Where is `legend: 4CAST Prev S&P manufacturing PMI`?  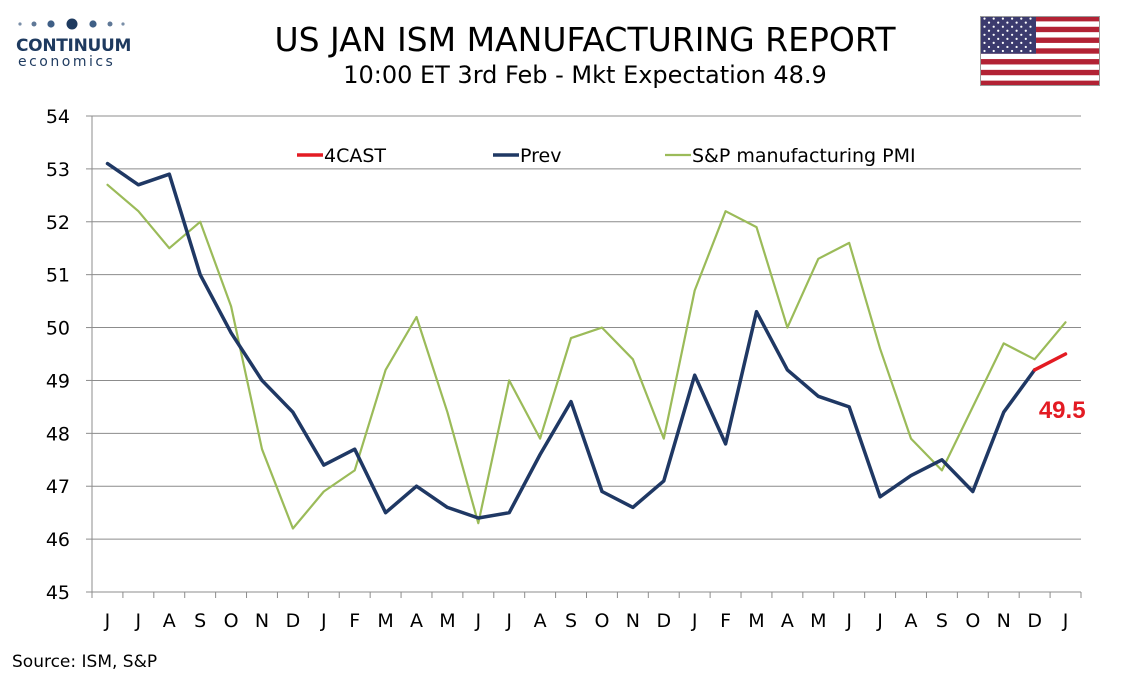
legend: 4CAST Prev S&P manufacturing PMI is located at coordinates (606, 156).